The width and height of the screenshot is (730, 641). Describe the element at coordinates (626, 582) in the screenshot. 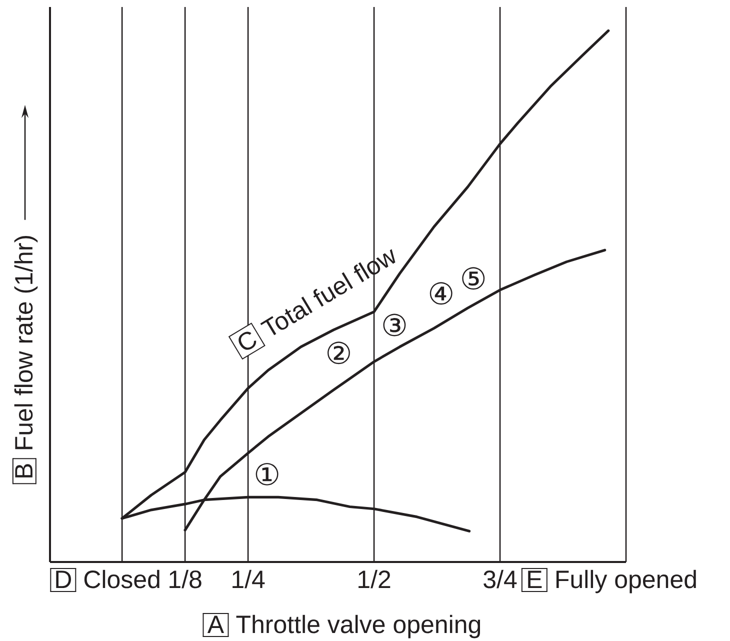

I see `x-tick-label: Fully opened` at that location.